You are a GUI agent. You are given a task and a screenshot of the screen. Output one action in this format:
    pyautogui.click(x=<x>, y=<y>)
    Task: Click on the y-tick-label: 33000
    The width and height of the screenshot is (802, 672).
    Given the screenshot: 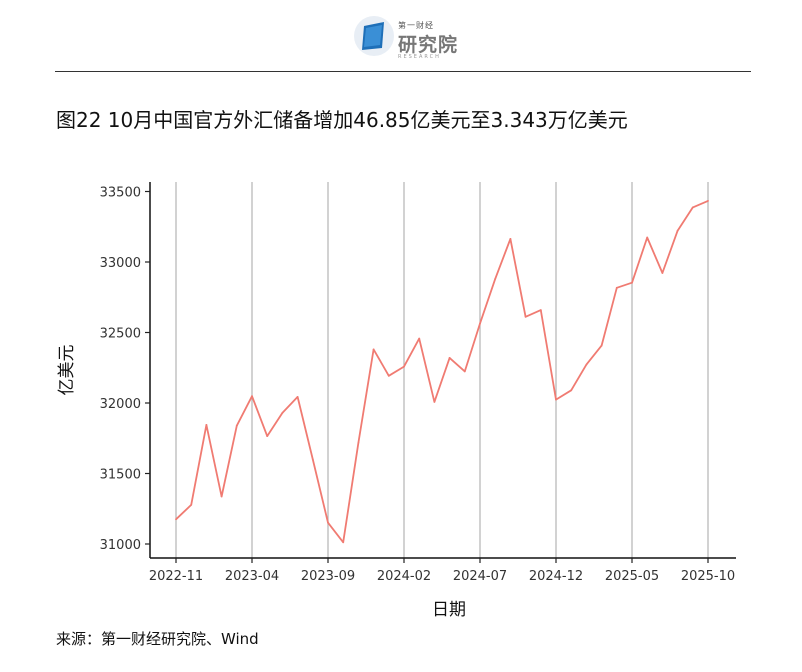 What is the action you would take?
    pyautogui.click(x=120, y=263)
    